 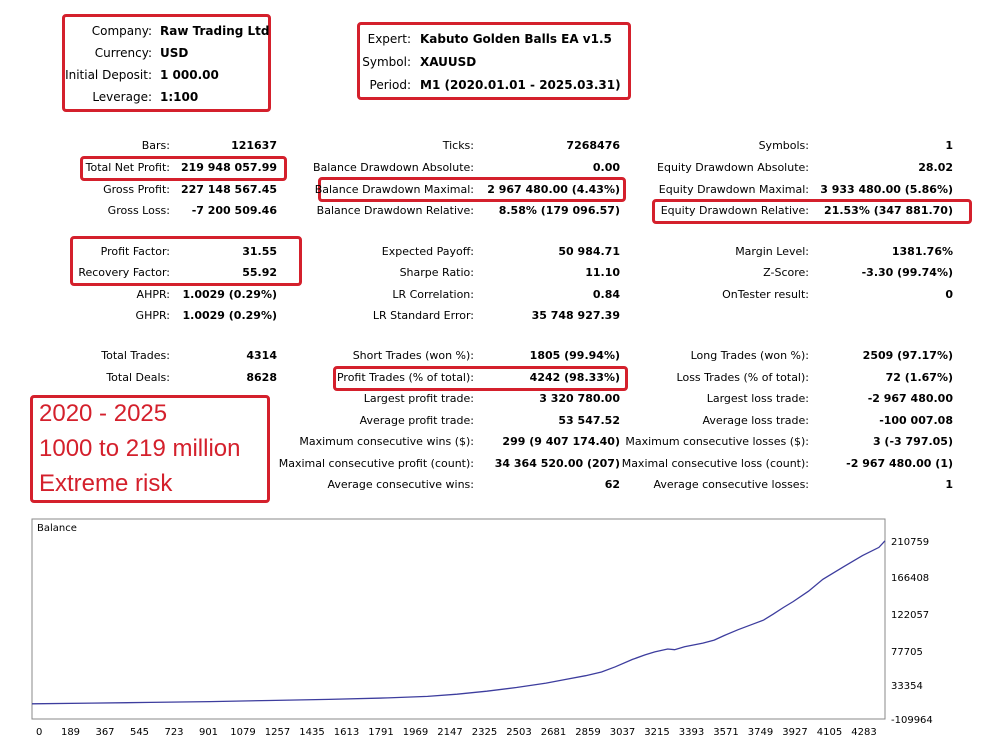 What do you see at coordinates (380, 732) in the screenshot?
I see `x-tick-label: 1791` at bounding box center [380, 732].